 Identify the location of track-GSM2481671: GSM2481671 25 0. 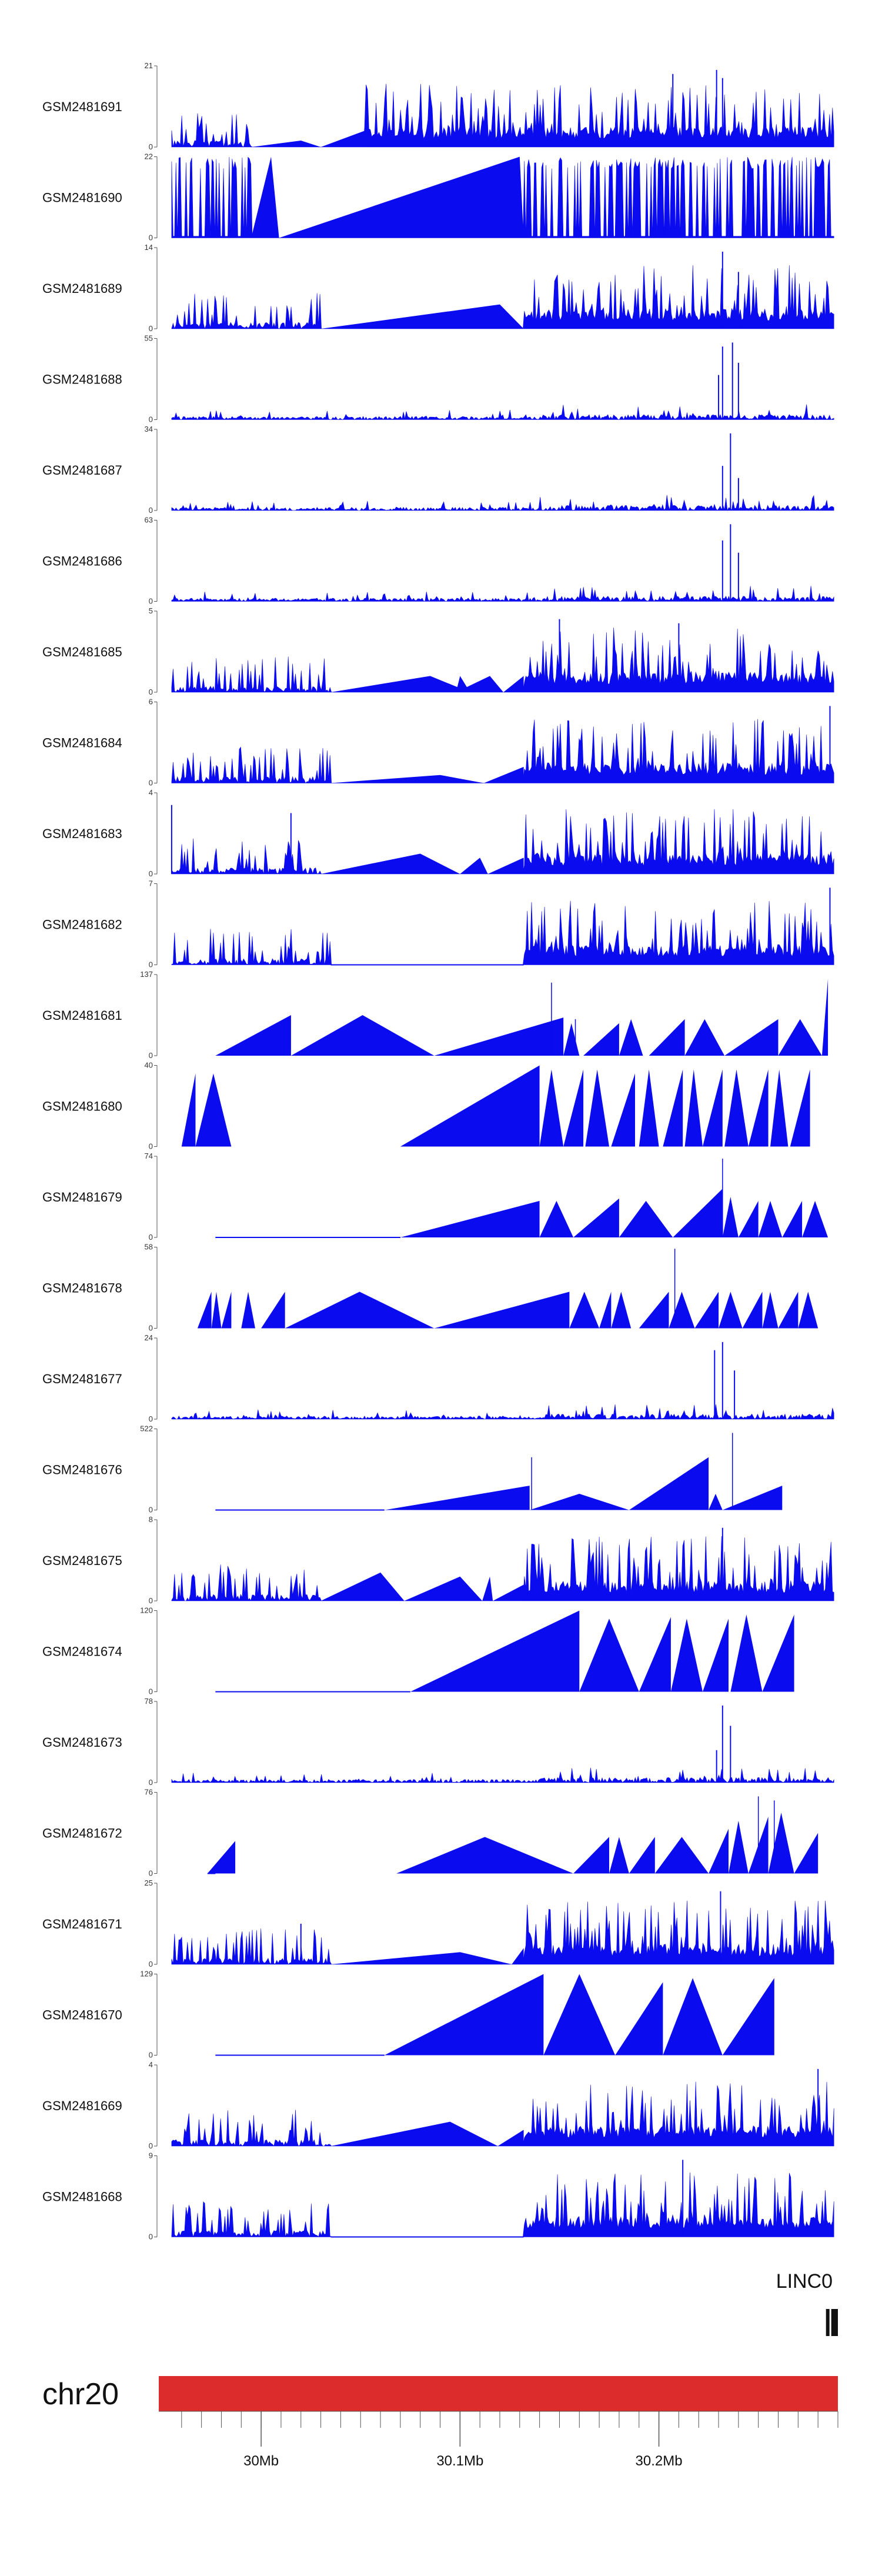
(438, 1923).